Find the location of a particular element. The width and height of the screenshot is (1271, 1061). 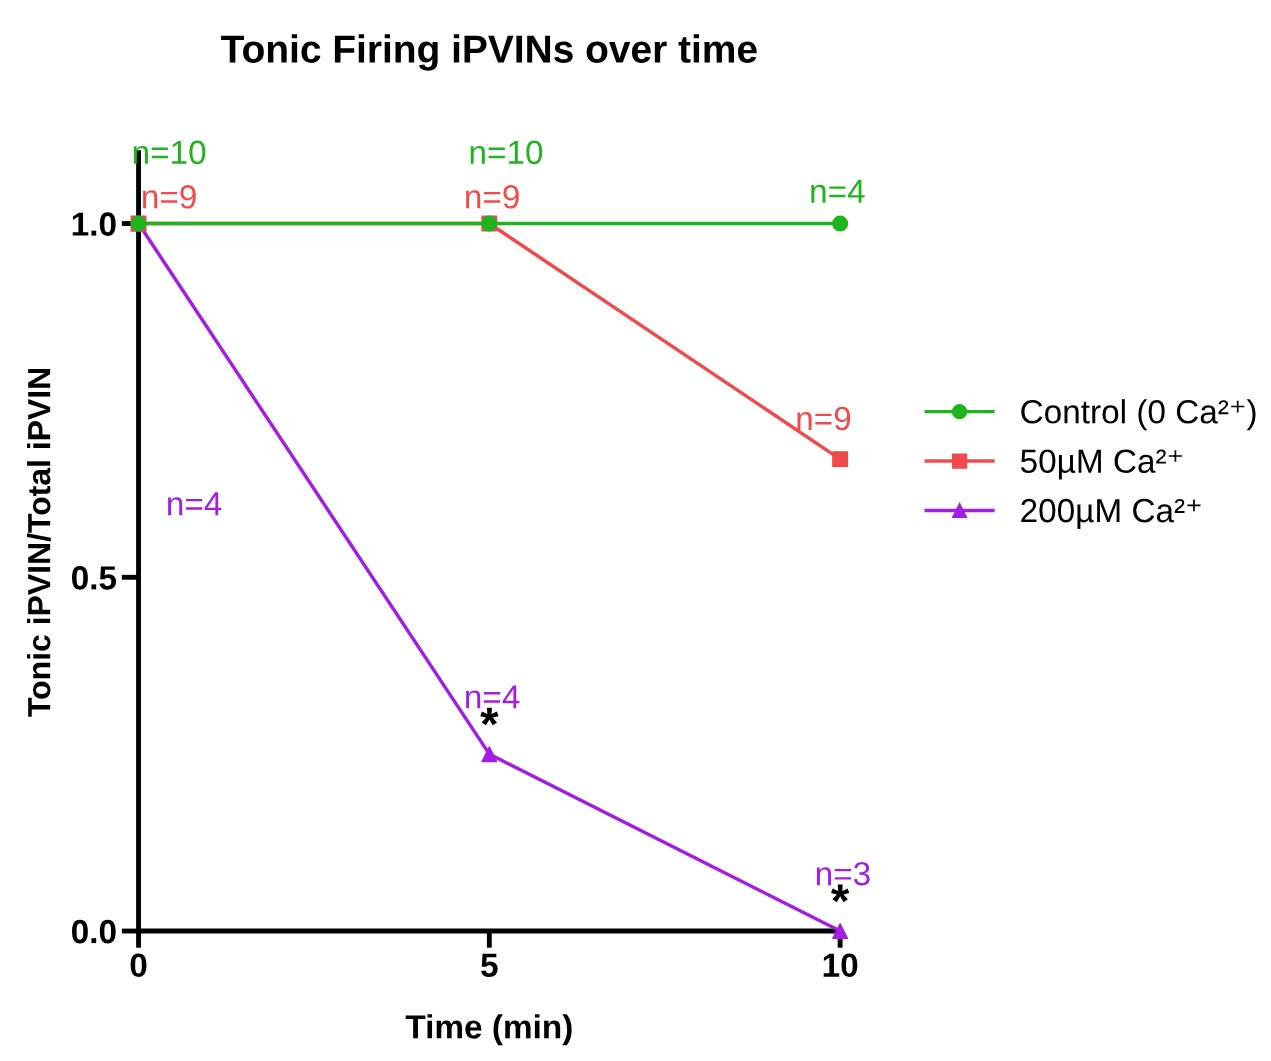

y-tick-label: 0.0 is located at coordinates (94, 931).